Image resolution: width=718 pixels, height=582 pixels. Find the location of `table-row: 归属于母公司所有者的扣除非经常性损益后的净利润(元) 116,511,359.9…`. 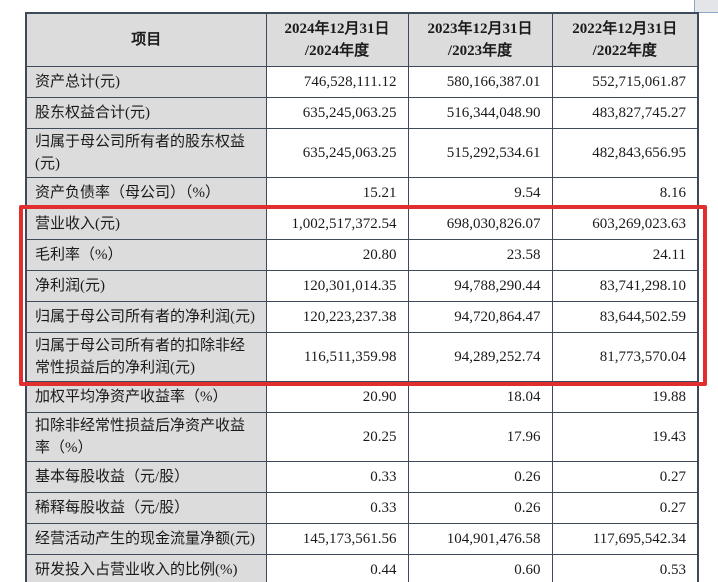

table-row: 归属于母公司所有者的扣除非经常性损益后的净利润(元) 116,511,359.9… is located at coordinates (362, 357).